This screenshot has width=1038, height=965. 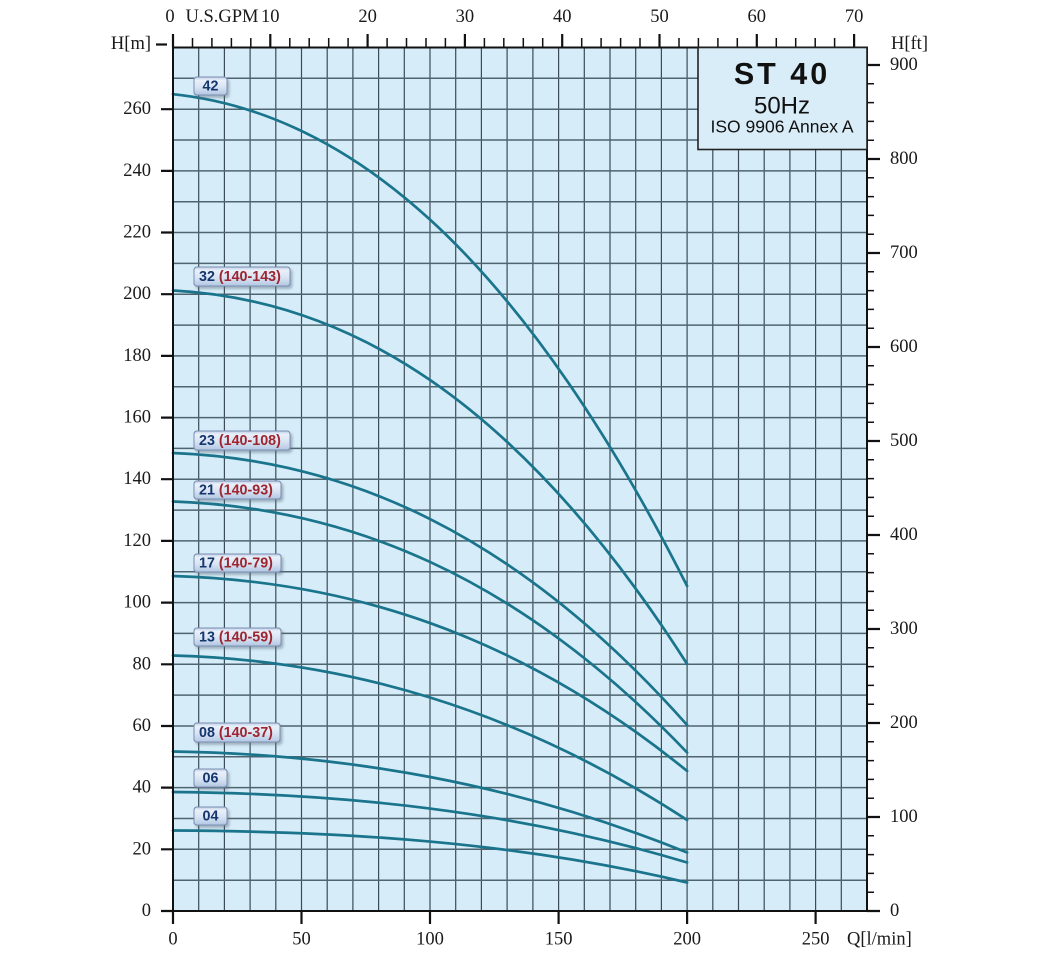 I want to click on svg-text: 400, so click(x=904, y=535).